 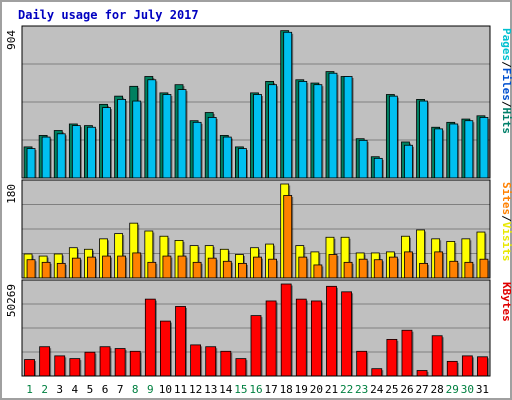 I want to click on x-tick-label-day-22: 22, so click(x=346, y=389).